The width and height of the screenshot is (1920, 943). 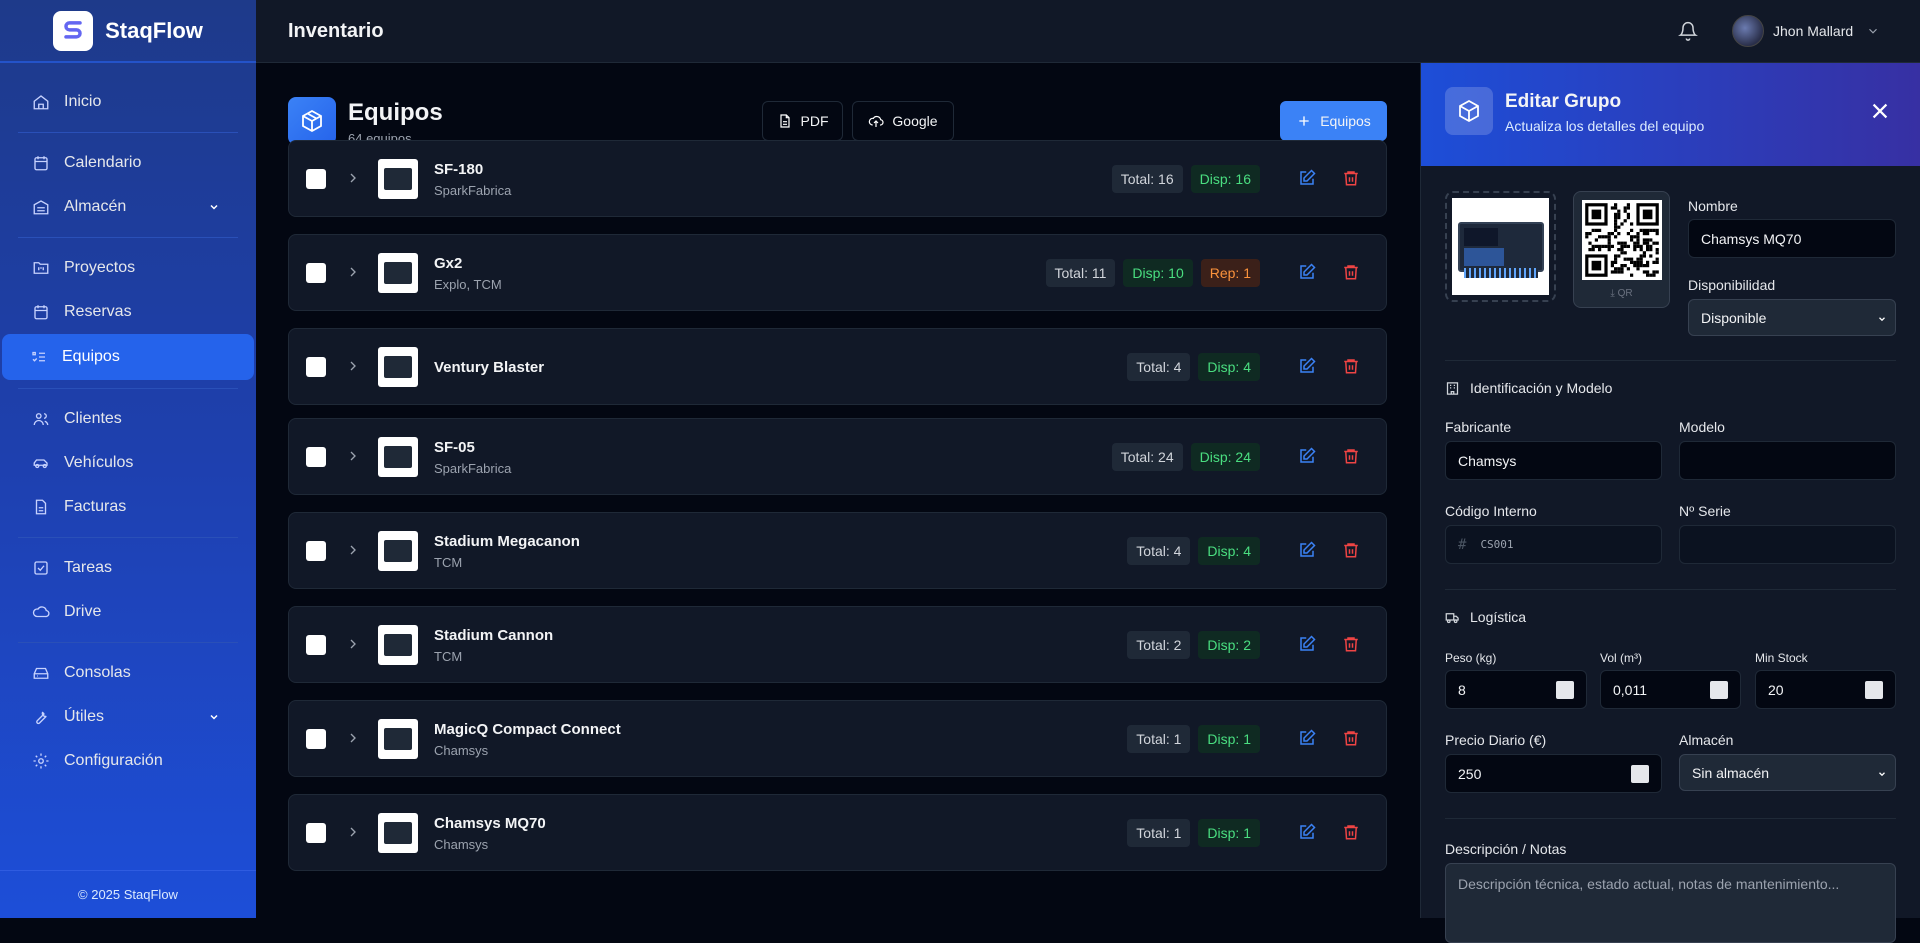 What do you see at coordinates (837, 832) in the screenshot?
I see `equipo-row: Chamsys MQ70 Chamsys Total: 1 Disp: 1` at bounding box center [837, 832].